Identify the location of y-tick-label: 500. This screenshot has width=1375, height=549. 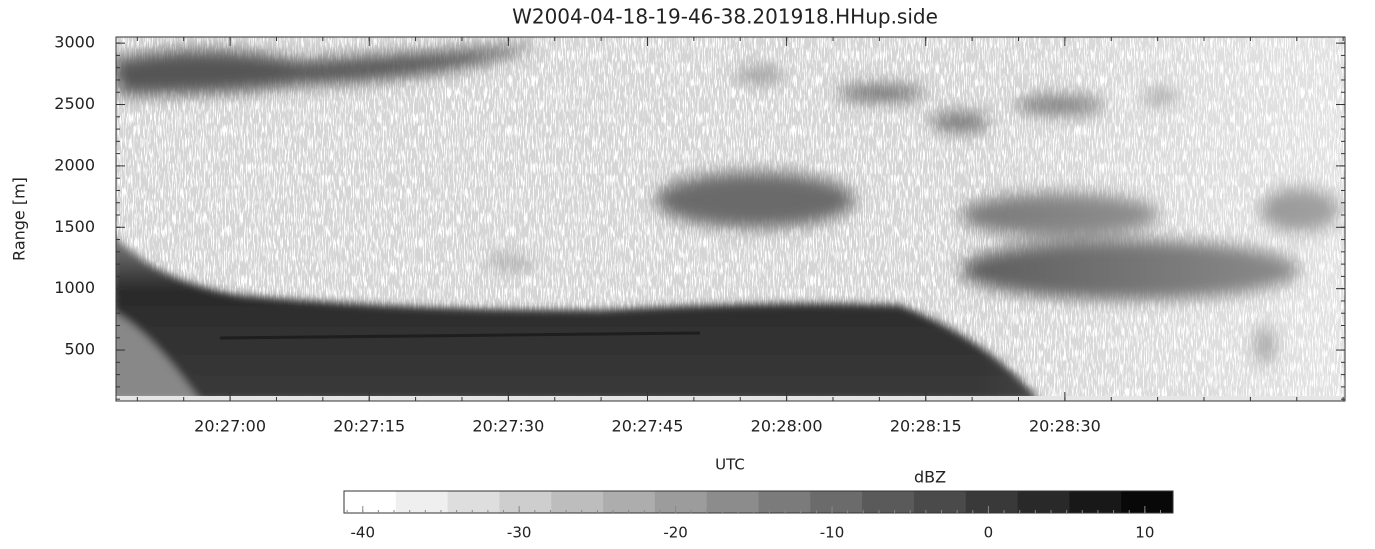
(79, 349).